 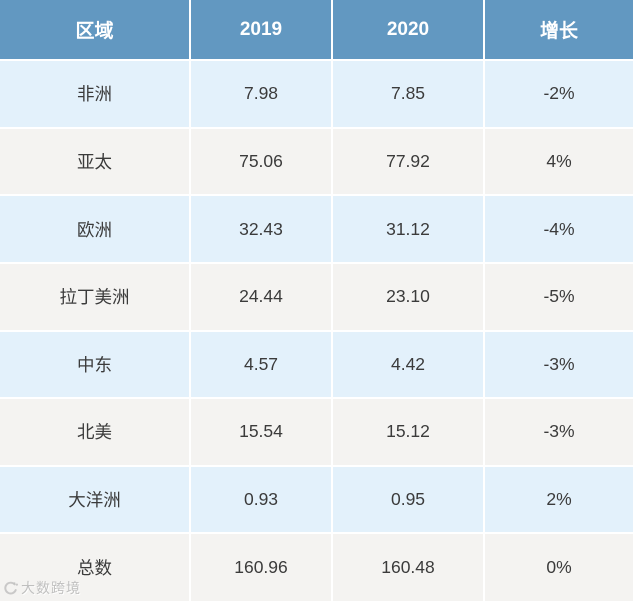 What do you see at coordinates (408, 296) in the screenshot?
I see `value-2020-cell: 23.10` at bounding box center [408, 296].